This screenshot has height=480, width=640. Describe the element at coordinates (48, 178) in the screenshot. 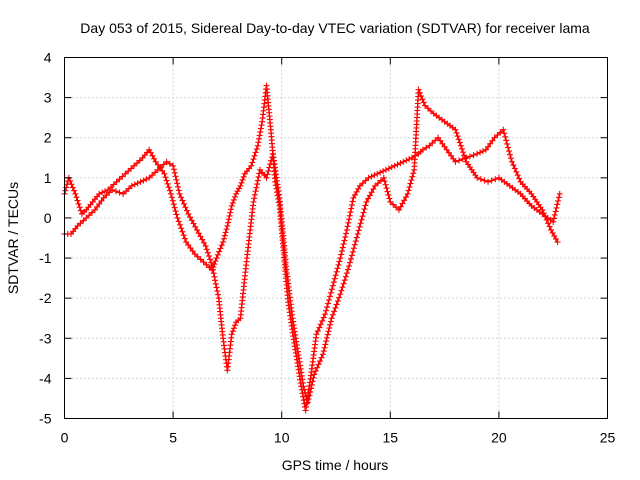

I see `y-tick-label: 1` at that location.